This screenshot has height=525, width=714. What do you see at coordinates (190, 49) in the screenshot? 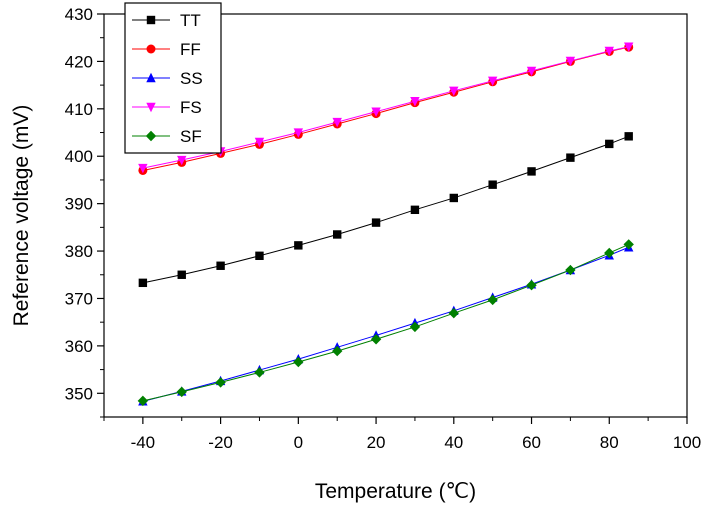
I see `legend-label-ff: FF` at bounding box center [190, 49].